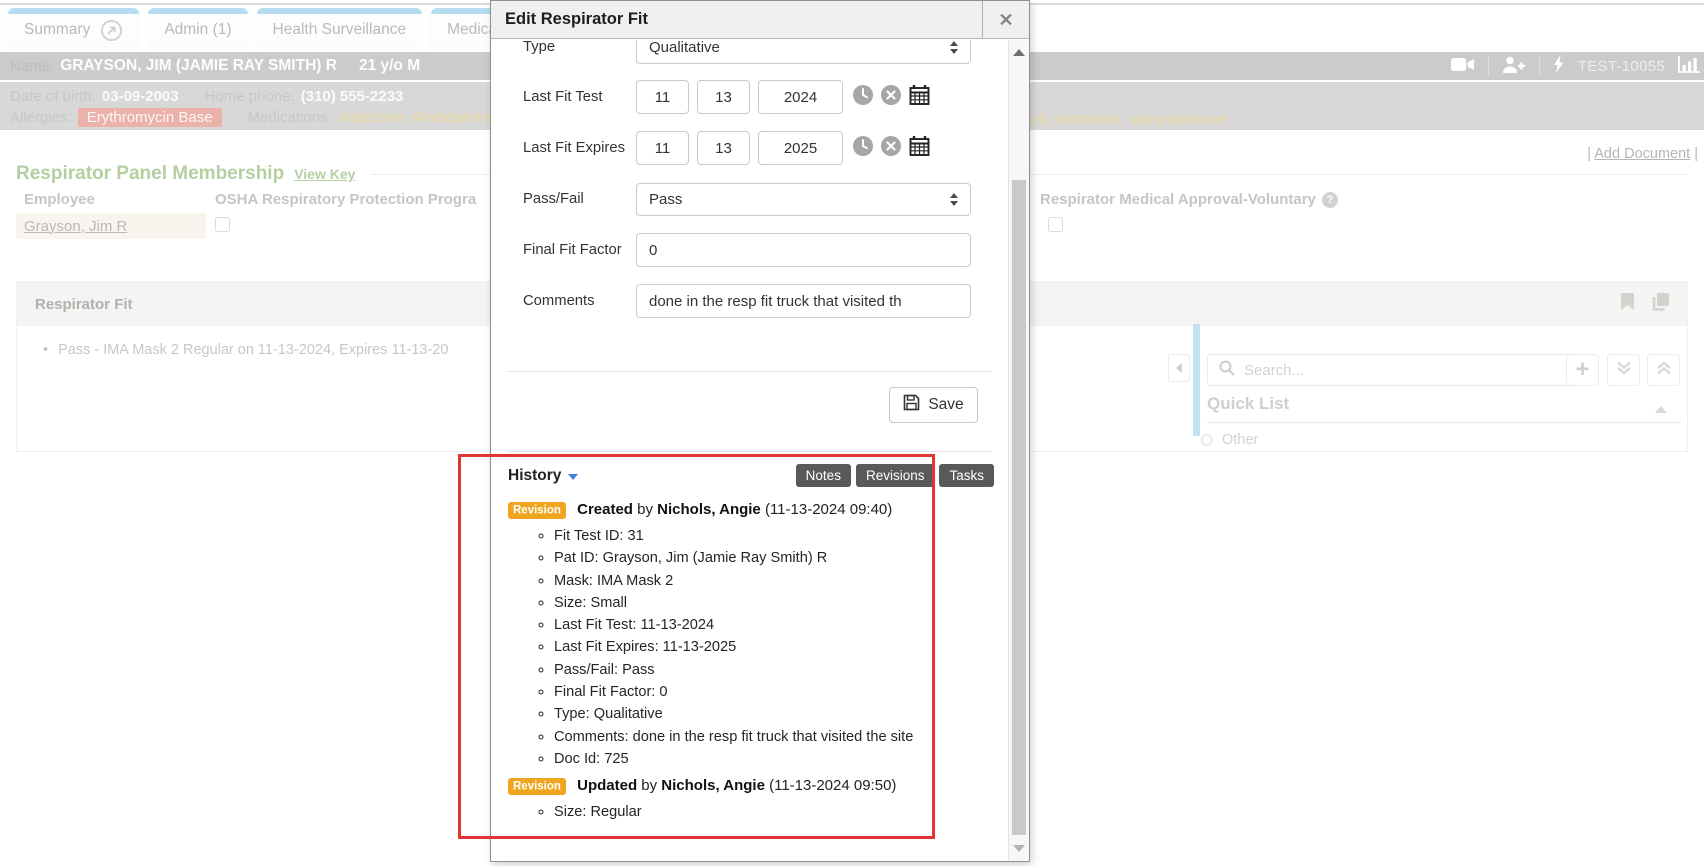 This screenshot has height=866, width=1704. I want to click on quick-list-item-other: Other, so click(1229, 440).